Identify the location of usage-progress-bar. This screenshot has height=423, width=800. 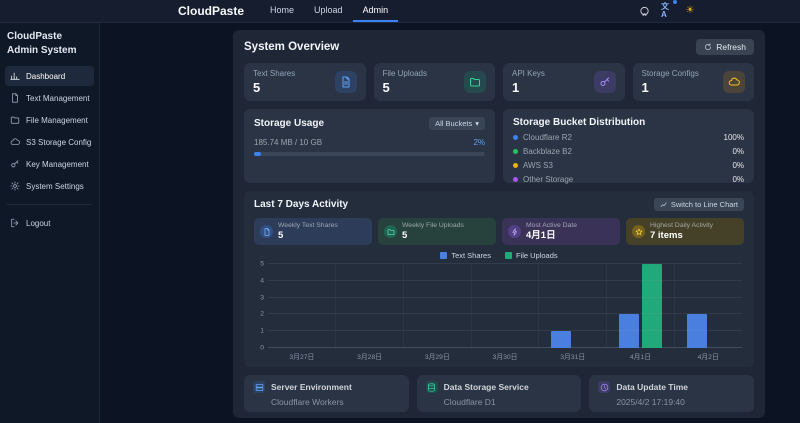
(369, 154).